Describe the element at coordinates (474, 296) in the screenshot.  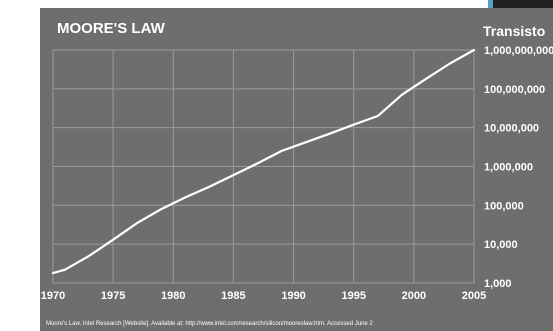
I see `x-tick-label: 2005` at that location.